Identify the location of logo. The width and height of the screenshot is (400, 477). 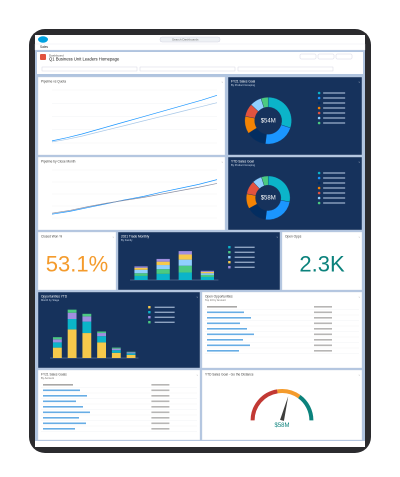
(43, 39).